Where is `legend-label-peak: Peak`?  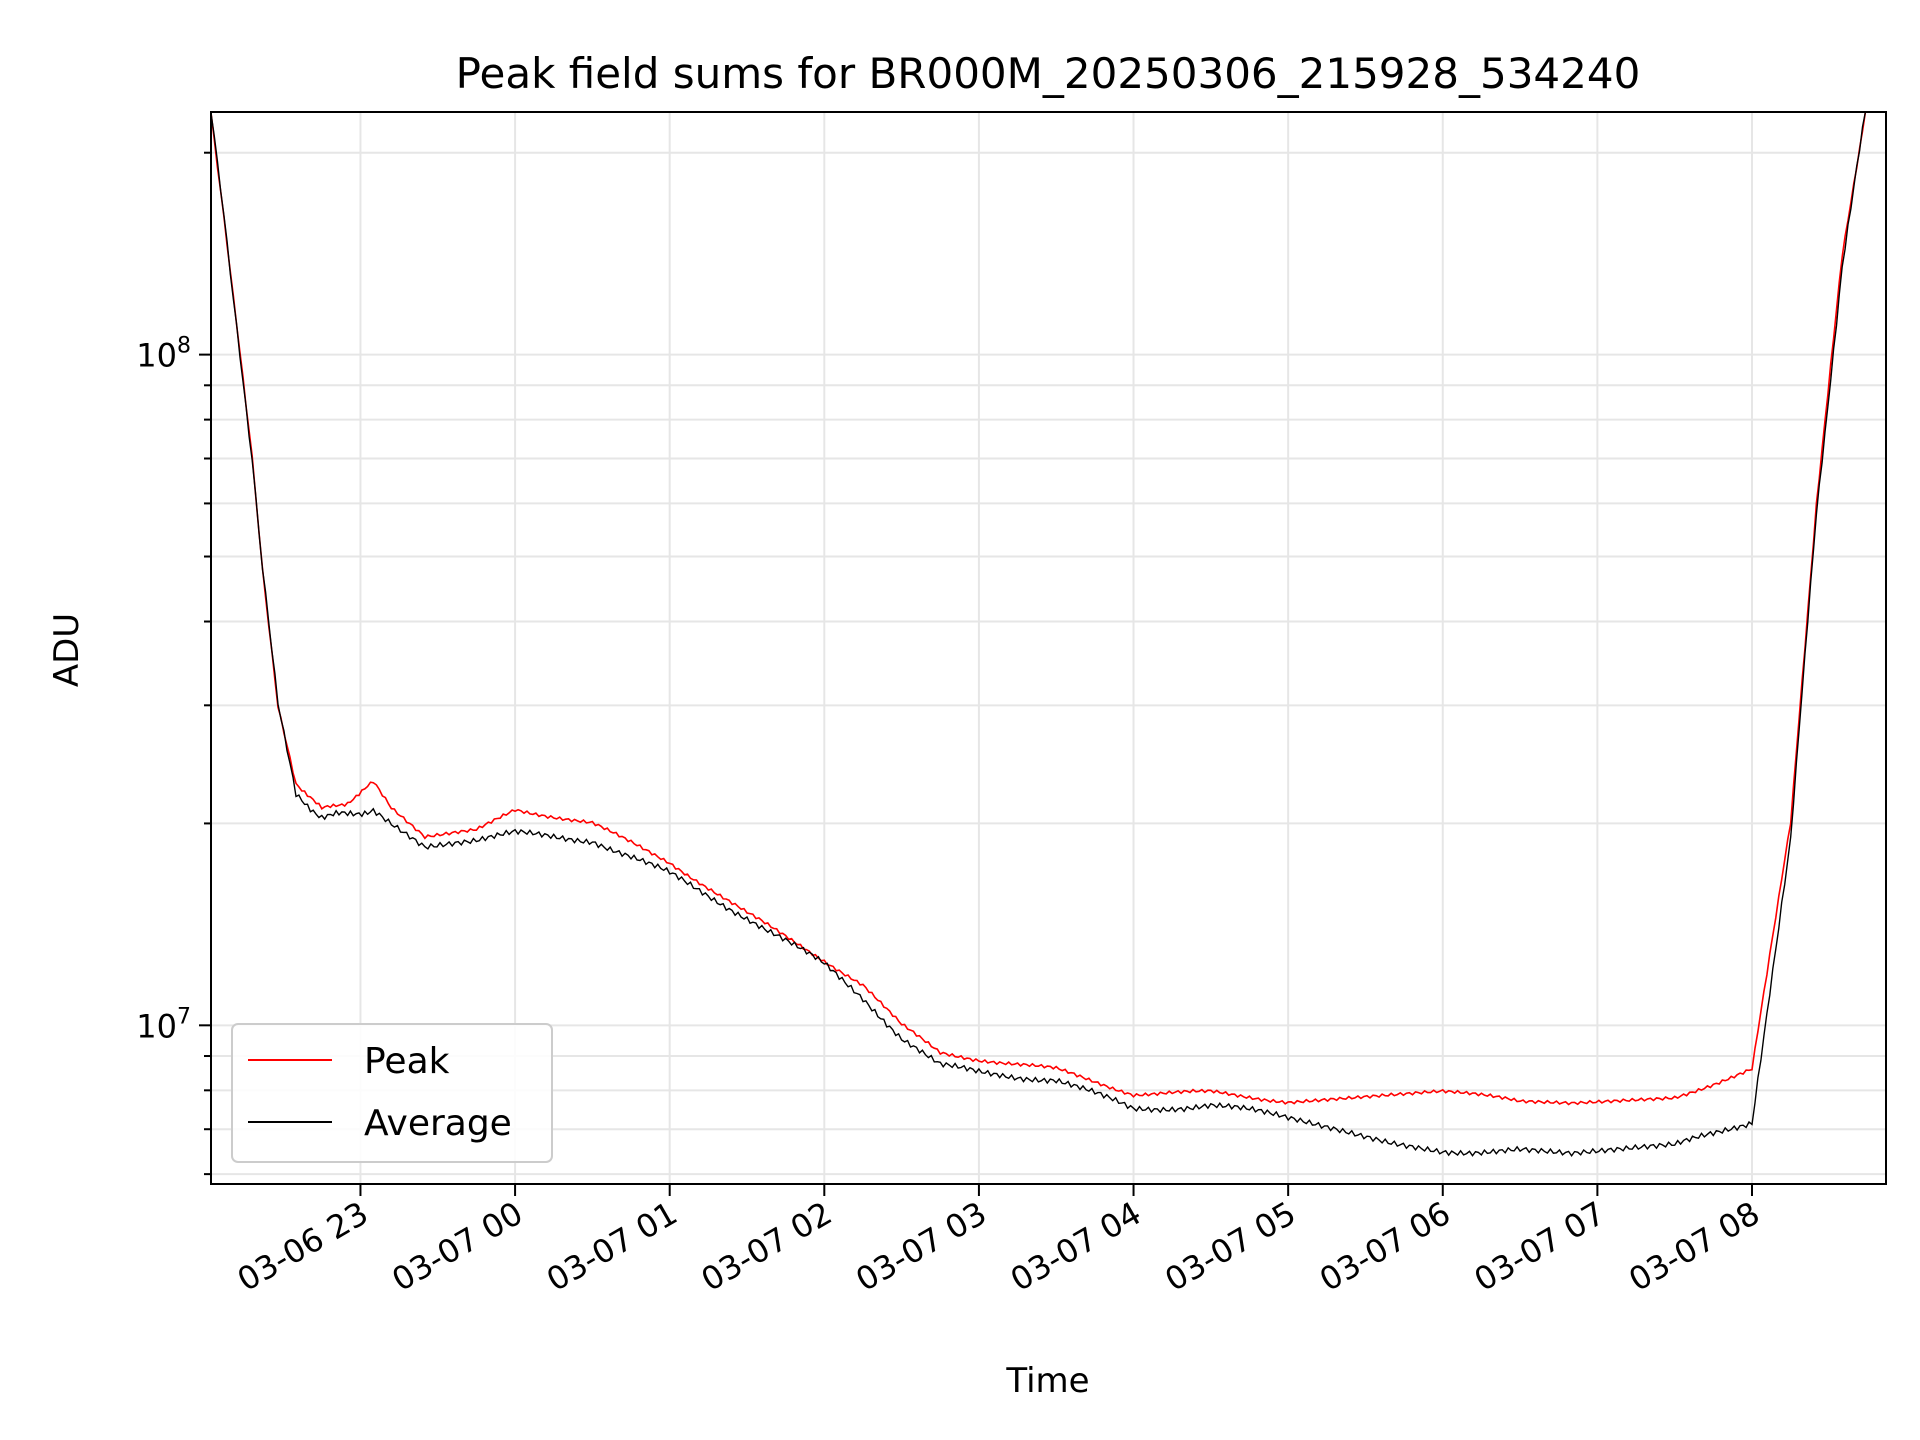 legend-label-peak: Peak is located at coordinates (407, 1061).